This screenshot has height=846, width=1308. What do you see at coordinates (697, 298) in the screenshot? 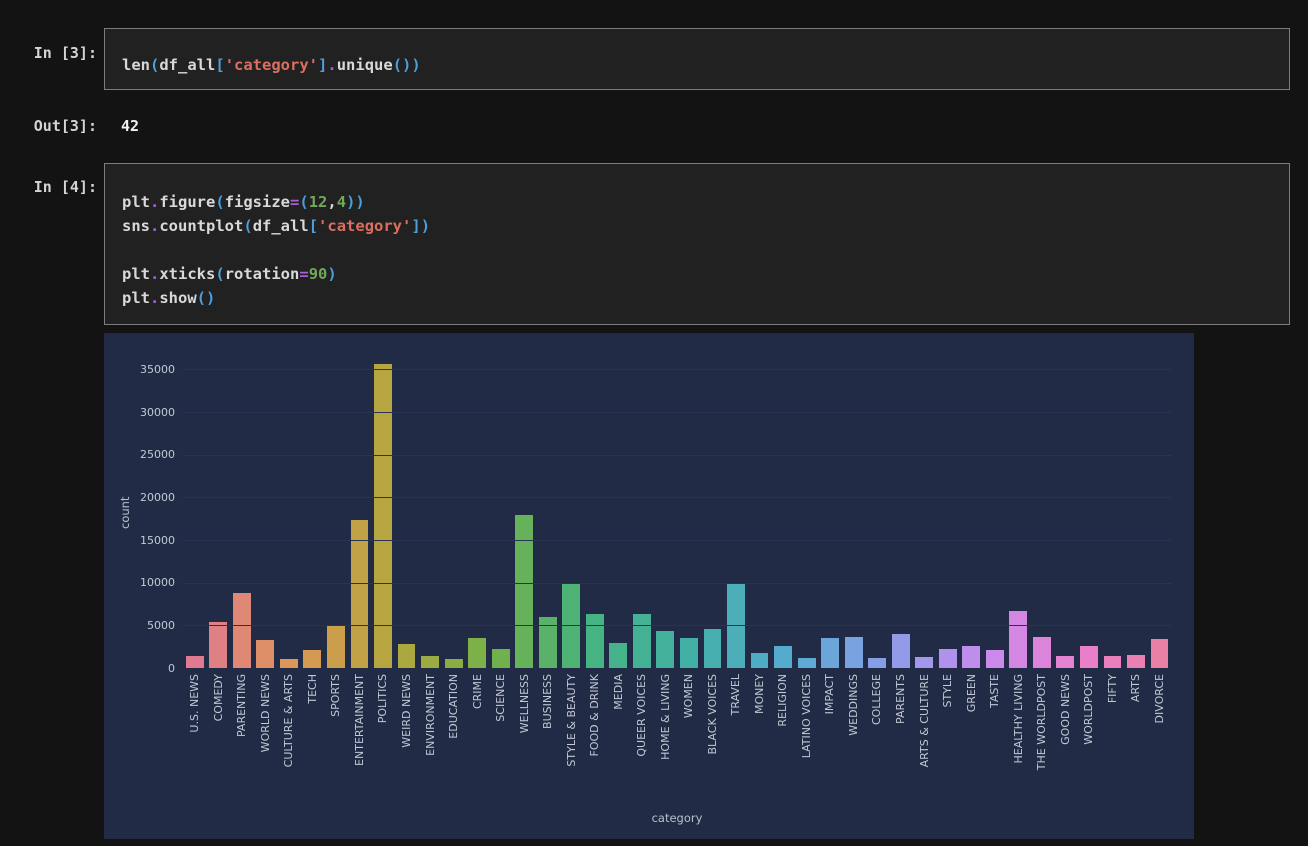
I see `code-line: plt.show()` at bounding box center [697, 298].